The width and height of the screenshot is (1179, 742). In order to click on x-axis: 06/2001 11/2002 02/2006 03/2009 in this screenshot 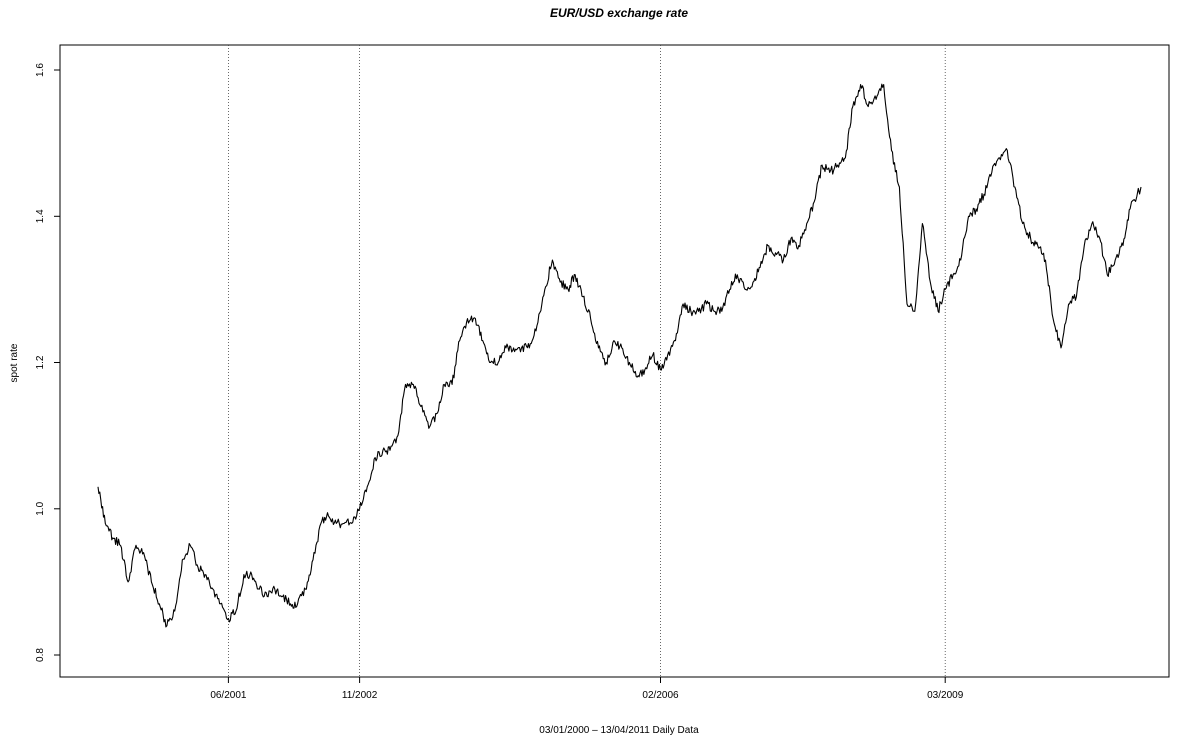, I will do `click(587, 689)`.